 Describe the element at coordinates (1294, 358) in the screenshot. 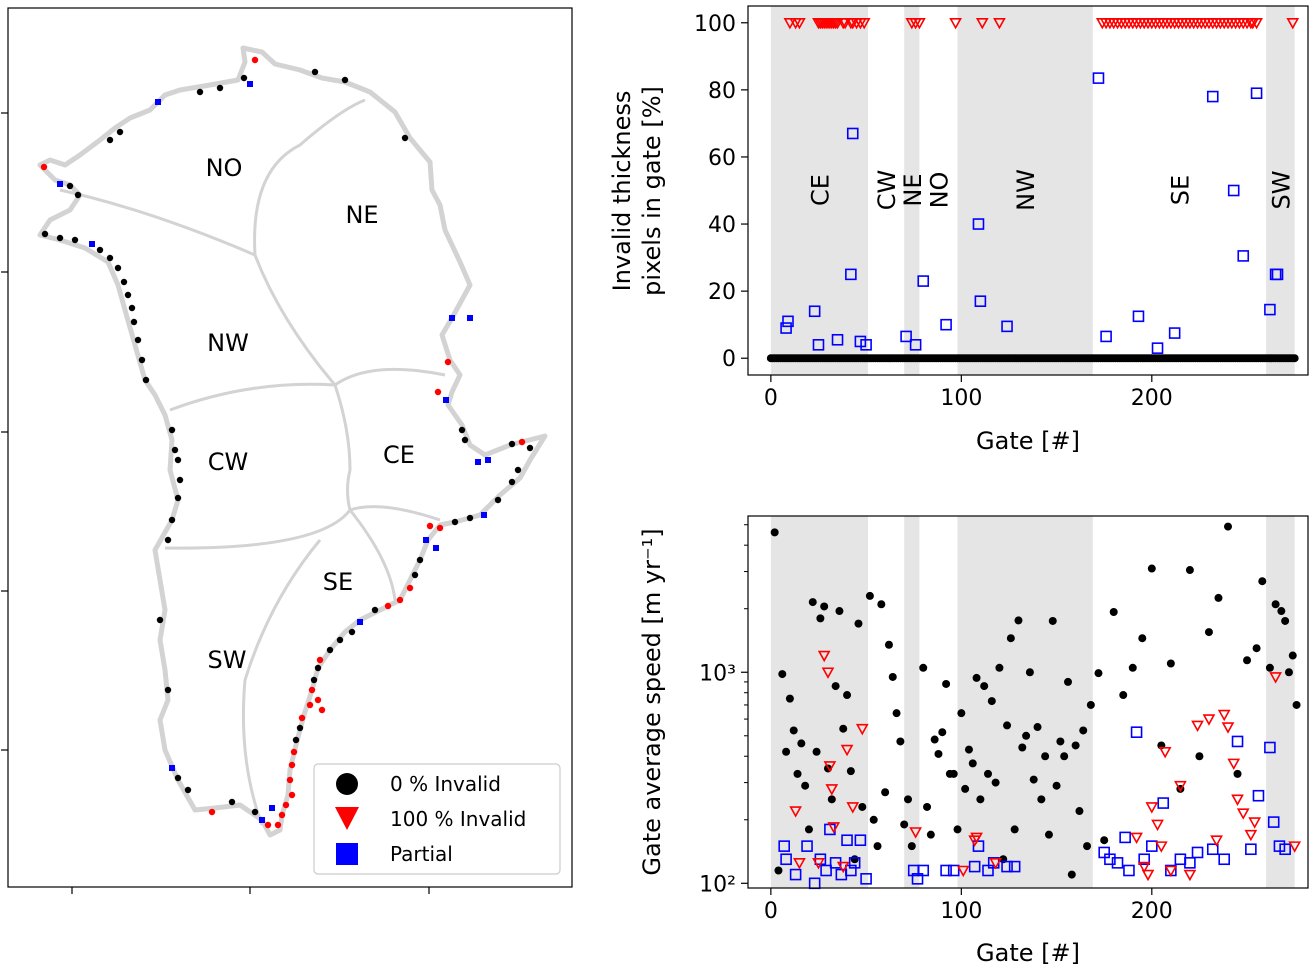

I see `top-point-valid` at that location.